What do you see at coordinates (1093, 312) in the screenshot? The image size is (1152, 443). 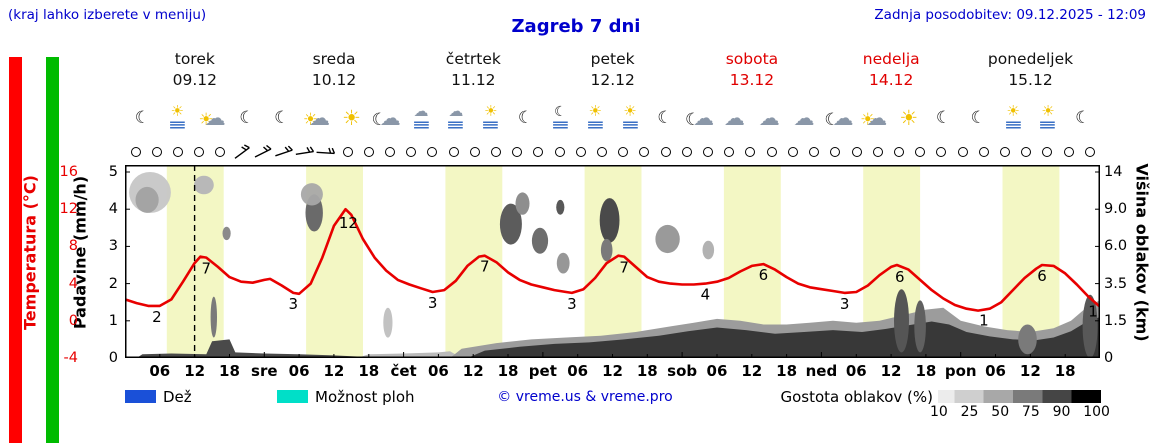 I see `svg-text: 1` at bounding box center [1093, 312].